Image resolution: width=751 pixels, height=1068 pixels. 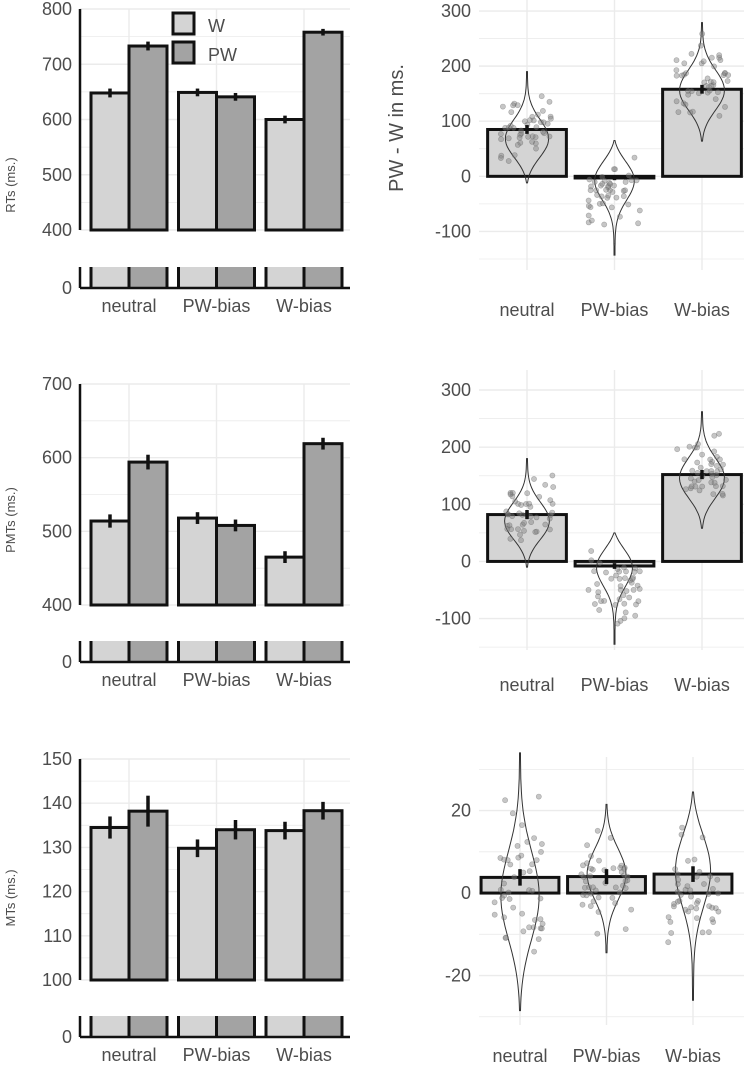 What do you see at coordinates (607, 1056) in the screenshot?
I see `x-tick-label: PW-bias` at bounding box center [607, 1056].